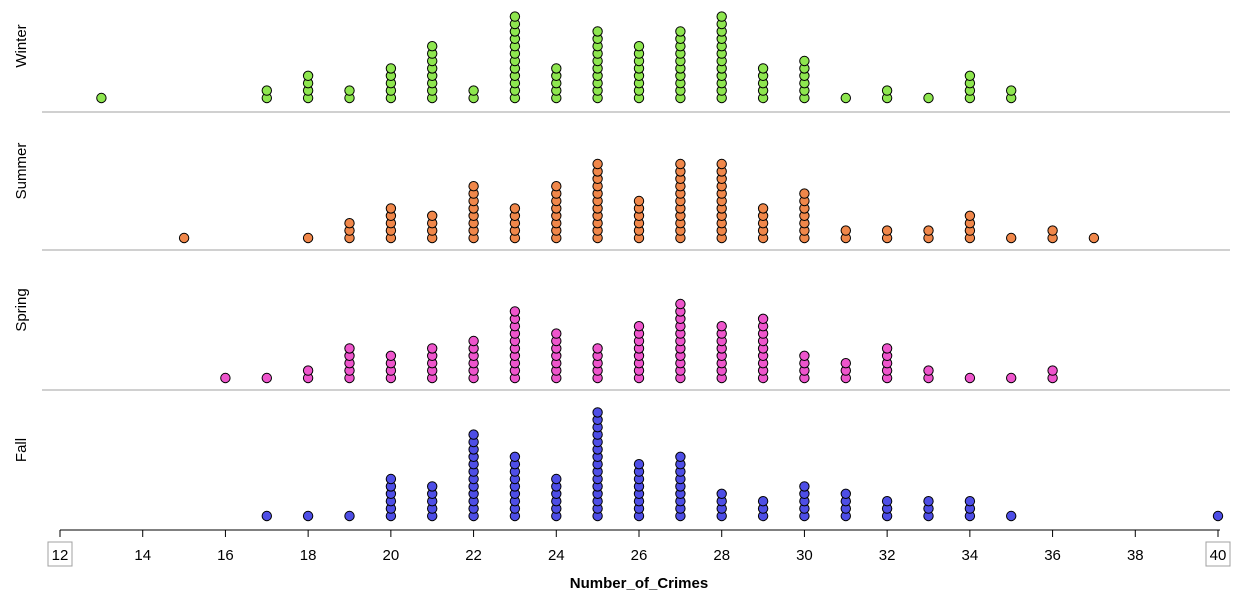 The image size is (1235, 595). I want to click on x-tick-label: 30, so click(804, 555).